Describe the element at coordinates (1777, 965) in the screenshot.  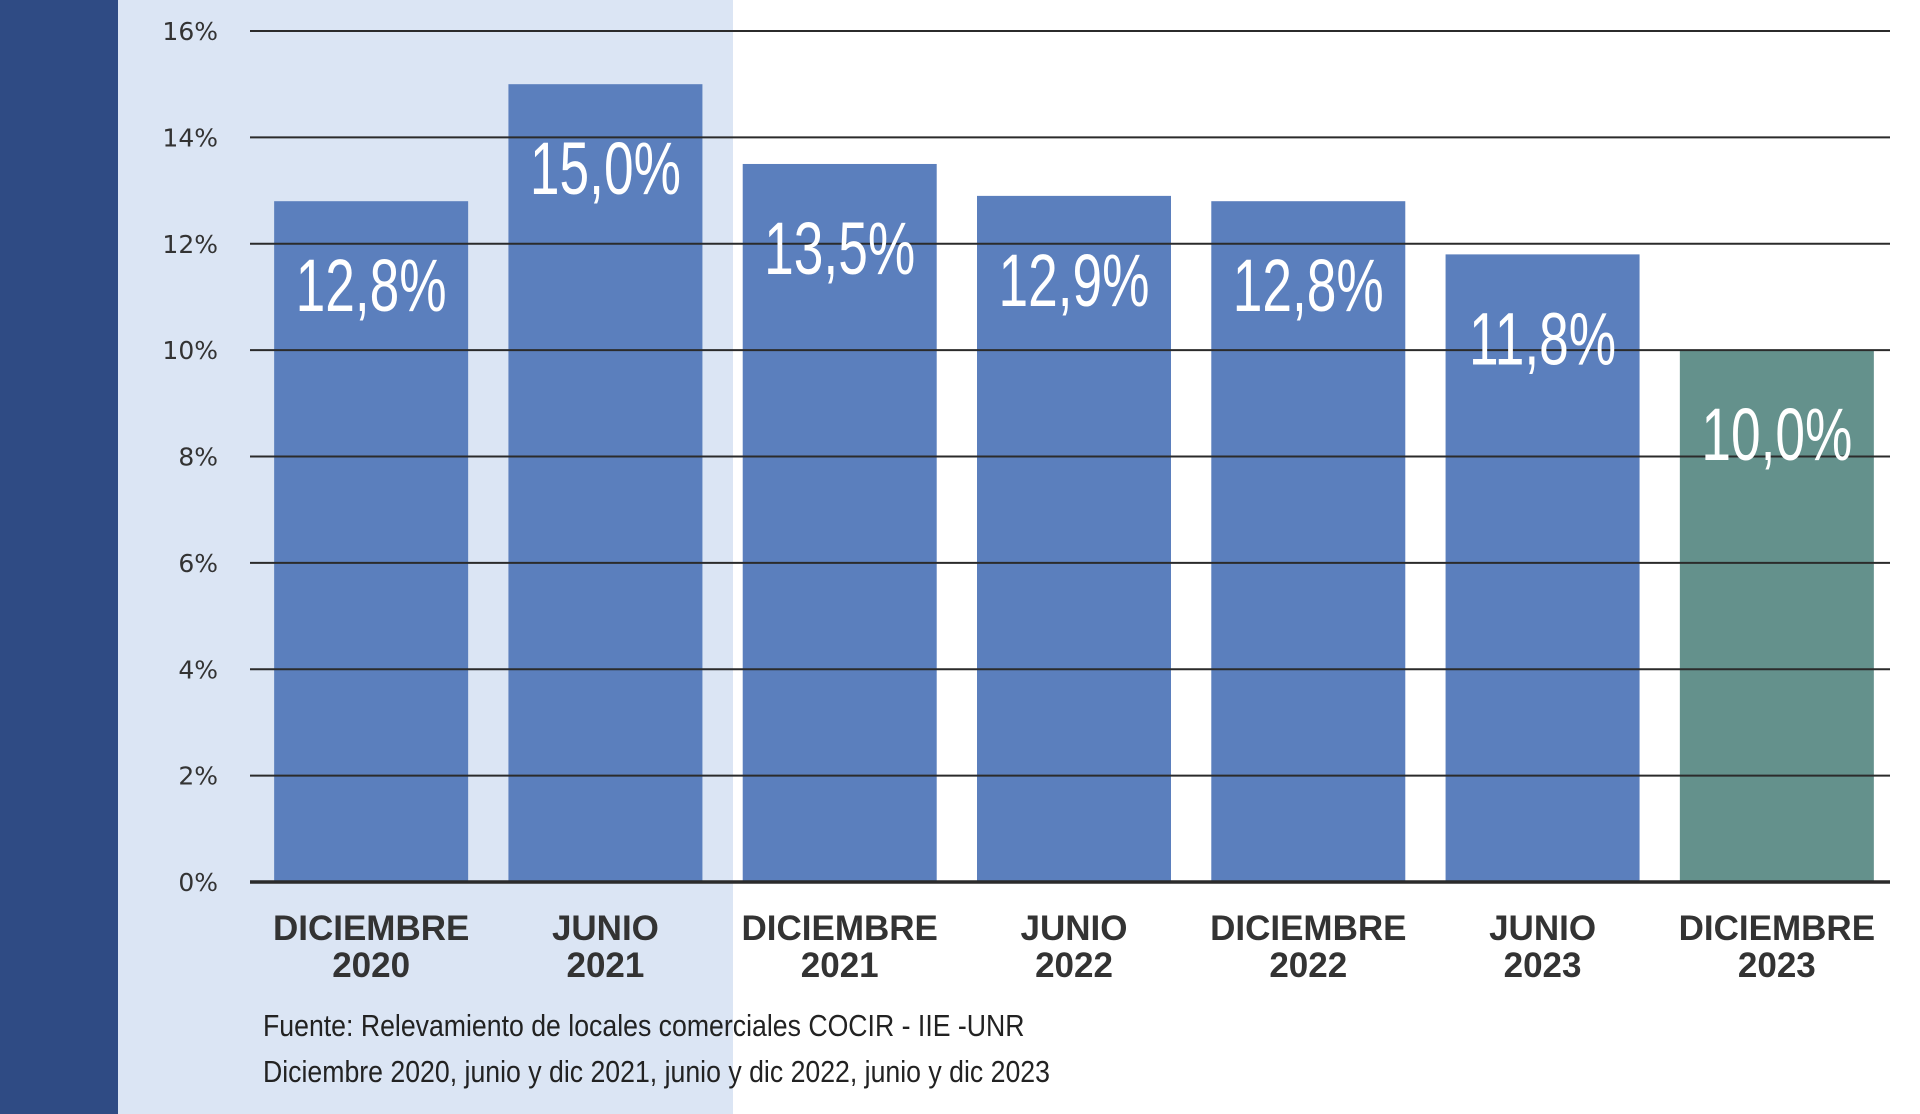
I see `category-label-6-line-2: 2023` at that location.